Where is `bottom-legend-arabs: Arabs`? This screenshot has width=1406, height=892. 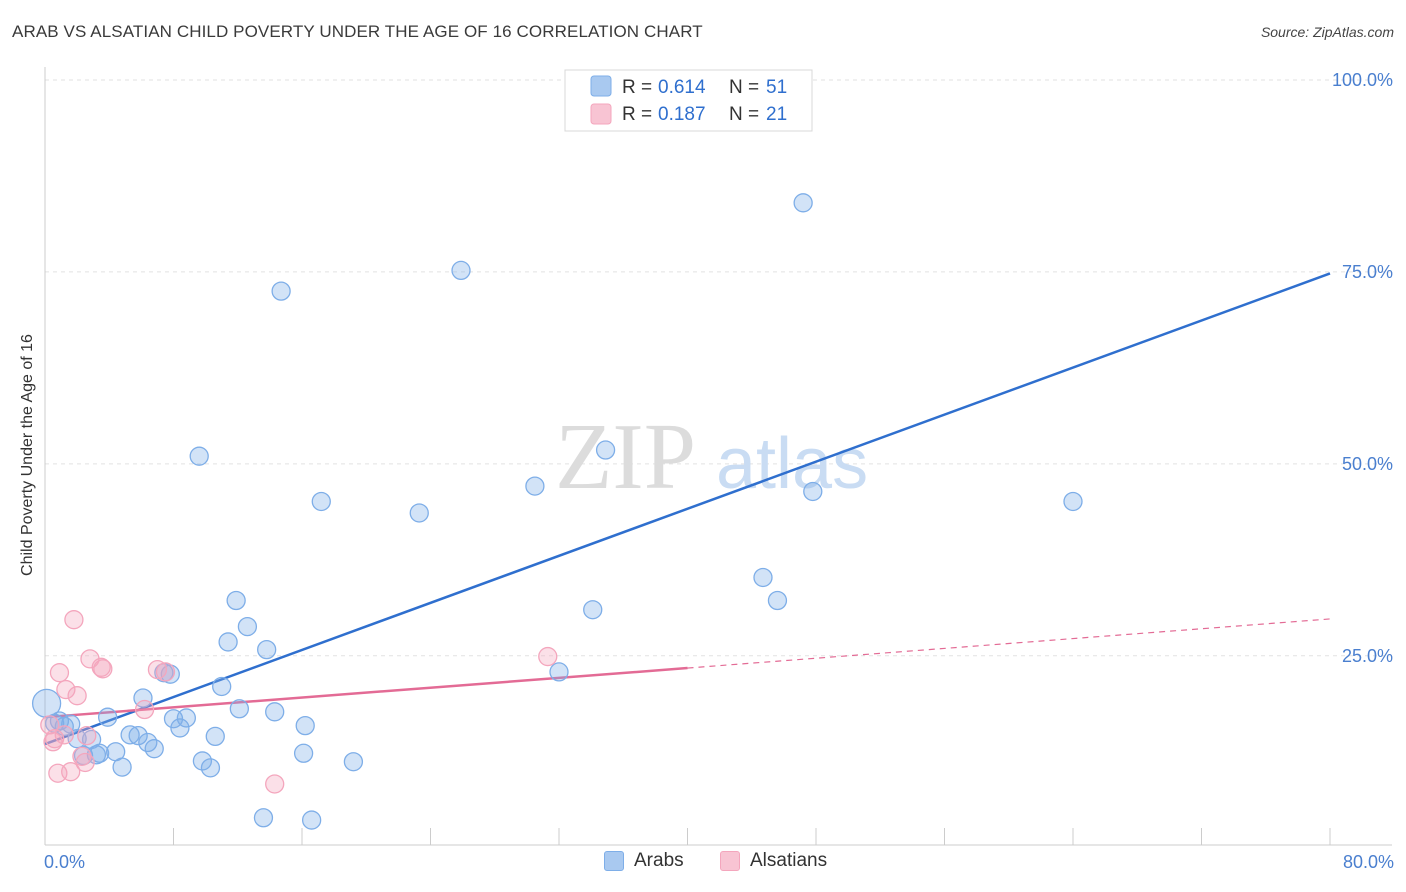
bottom-legend-arabs: Arabs is located at coordinates (644, 861).